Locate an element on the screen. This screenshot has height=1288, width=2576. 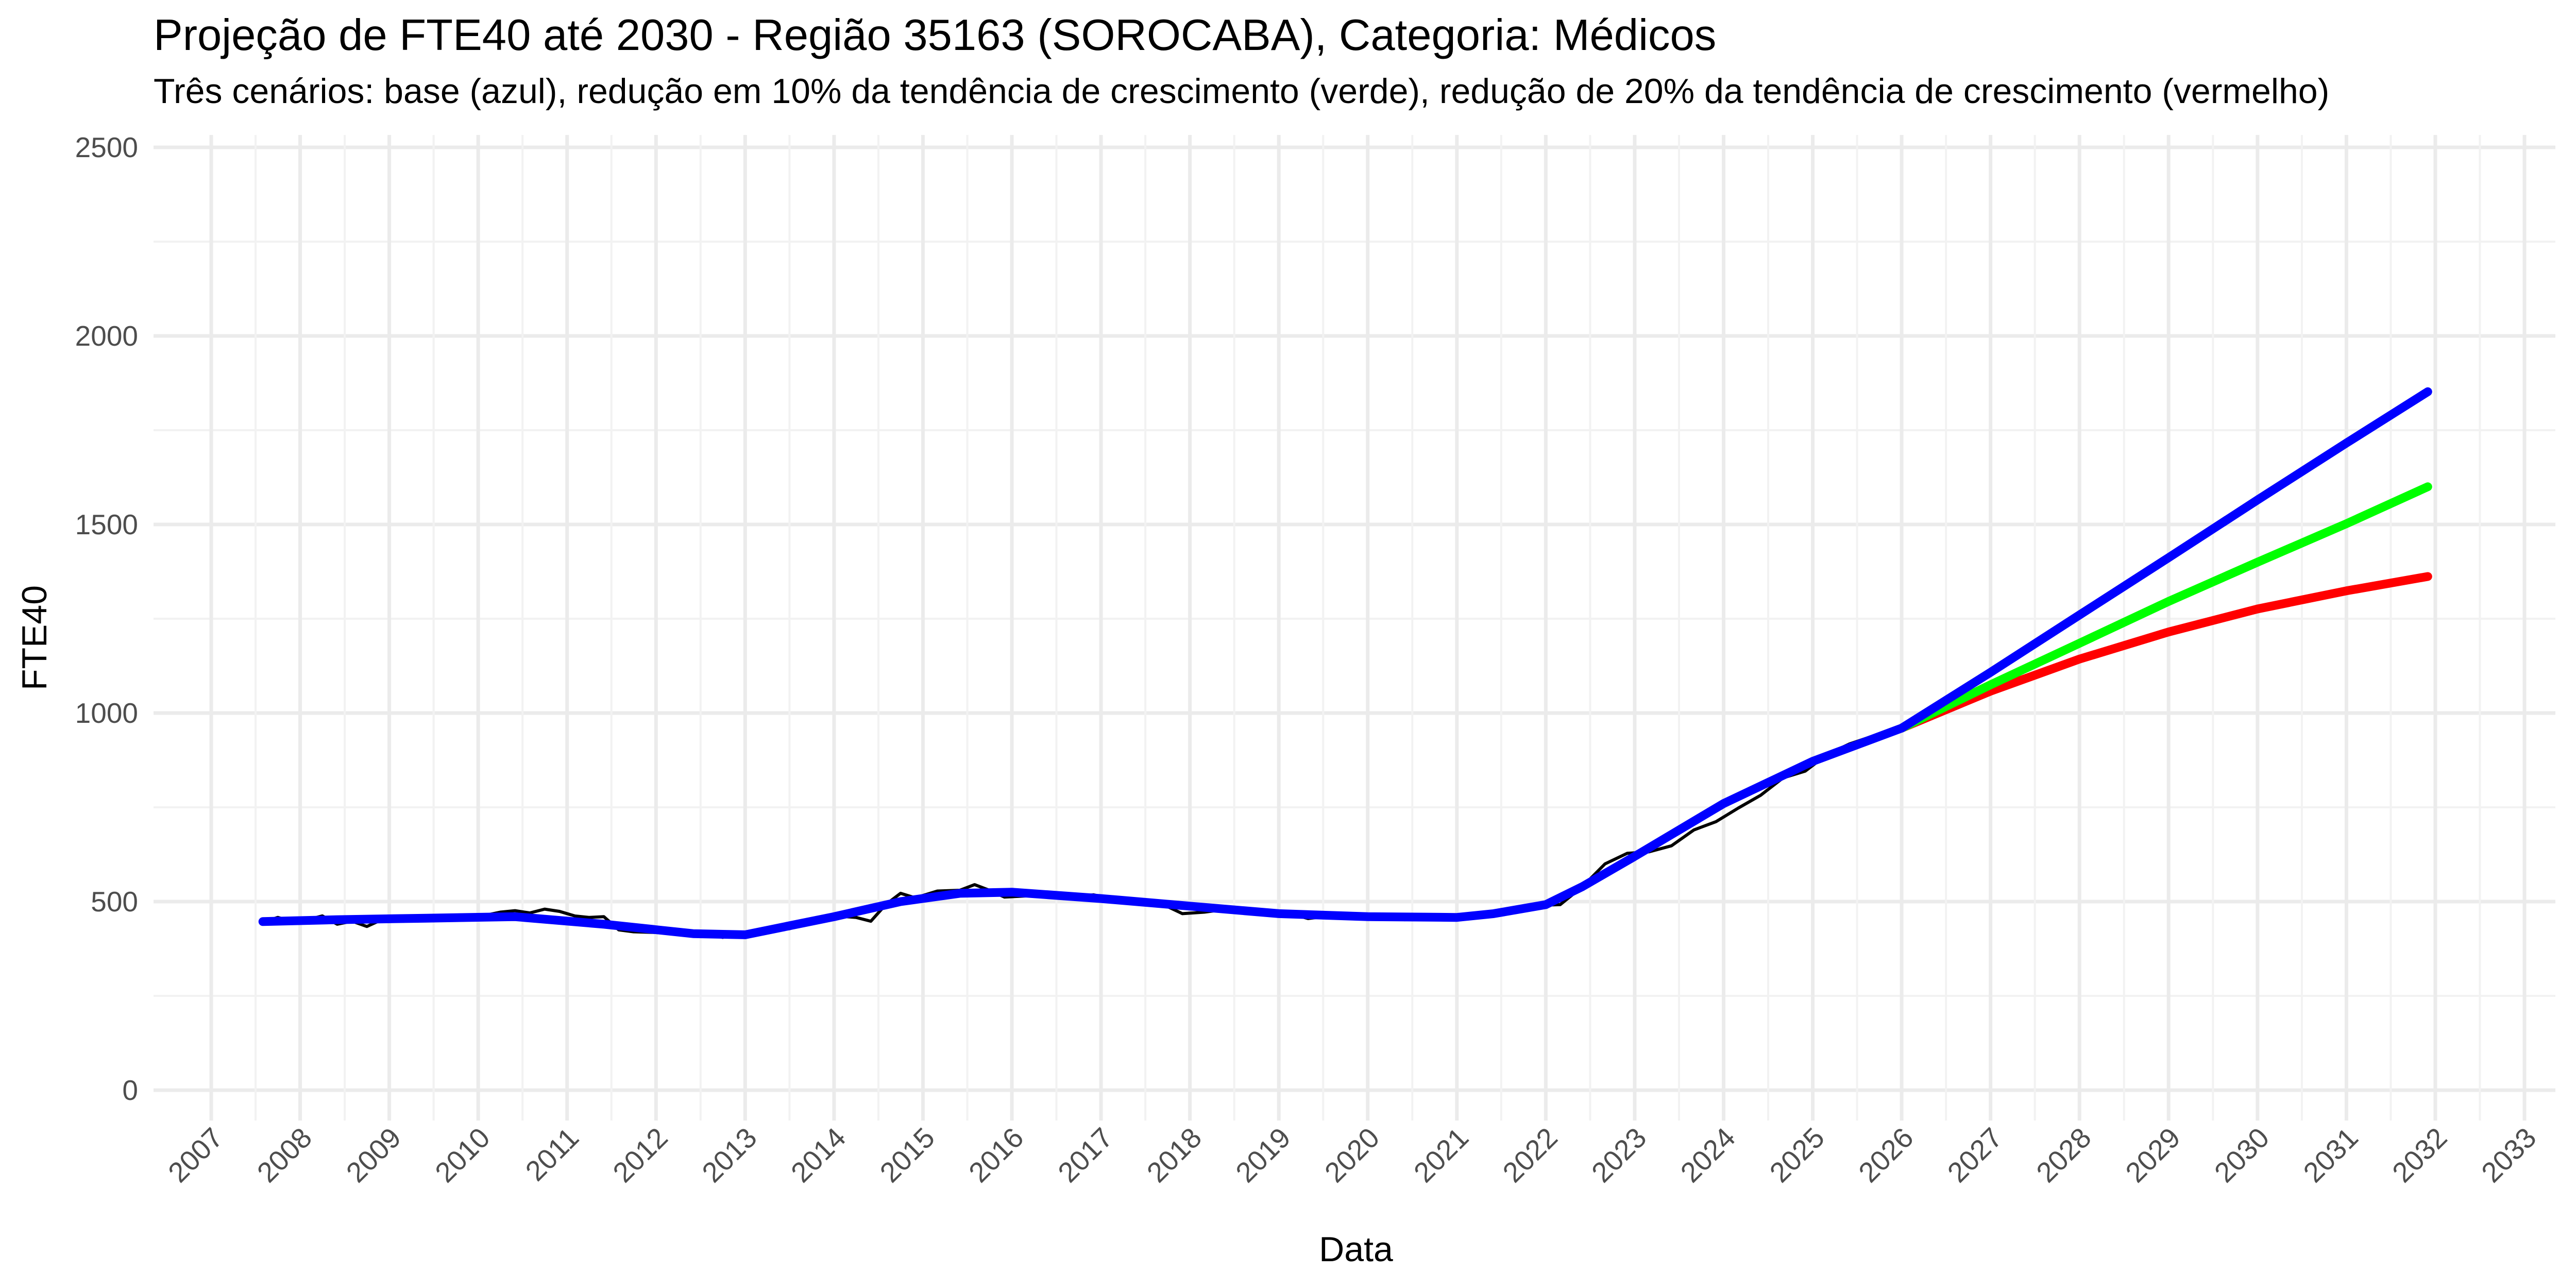
x-tick-label: 2029 is located at coordinates (2152, 1155).